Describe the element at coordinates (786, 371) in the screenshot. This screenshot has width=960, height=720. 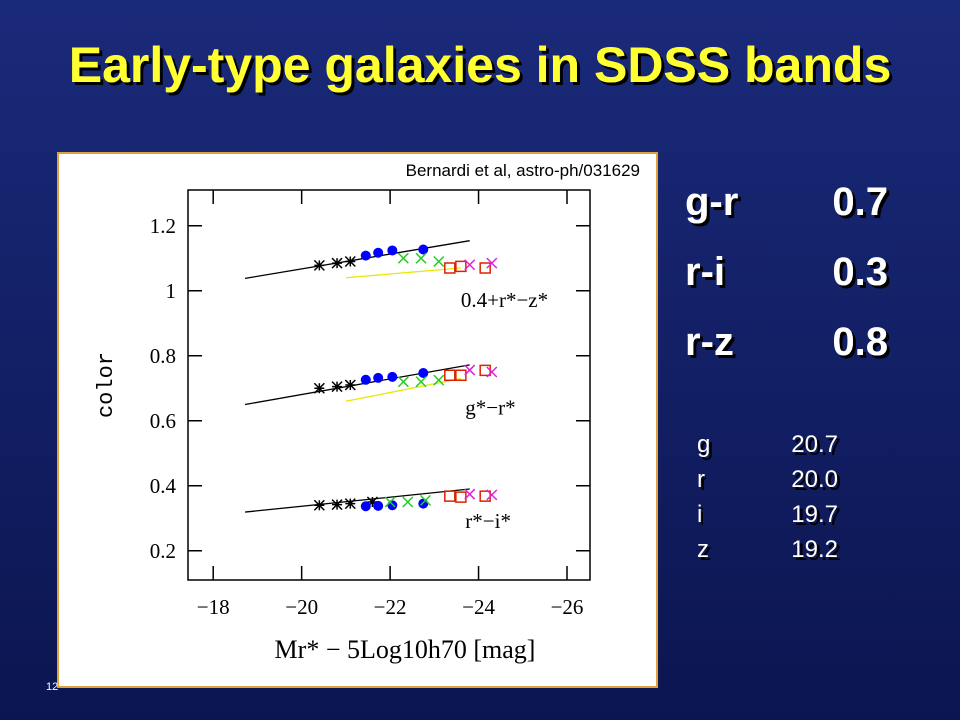
I see `side-text: g-r 0.7 r-i 0.3 r-z 0.8 g 20.7 r 20.0 i 19.7 z 19.2` at that location.